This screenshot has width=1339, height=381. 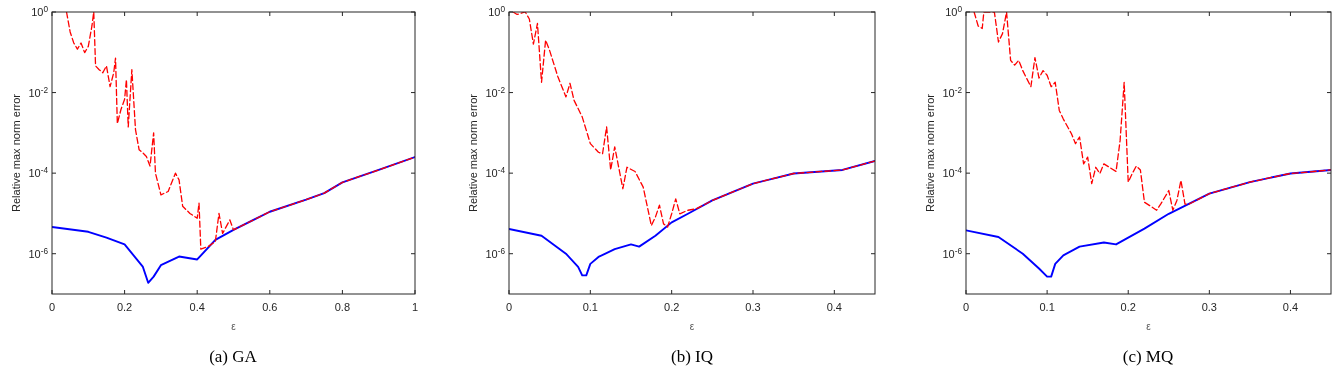 What do you see at coordinates (233, 356) in the screenshot?
I see `text: (a) GA` at bounding box center [233, 356].